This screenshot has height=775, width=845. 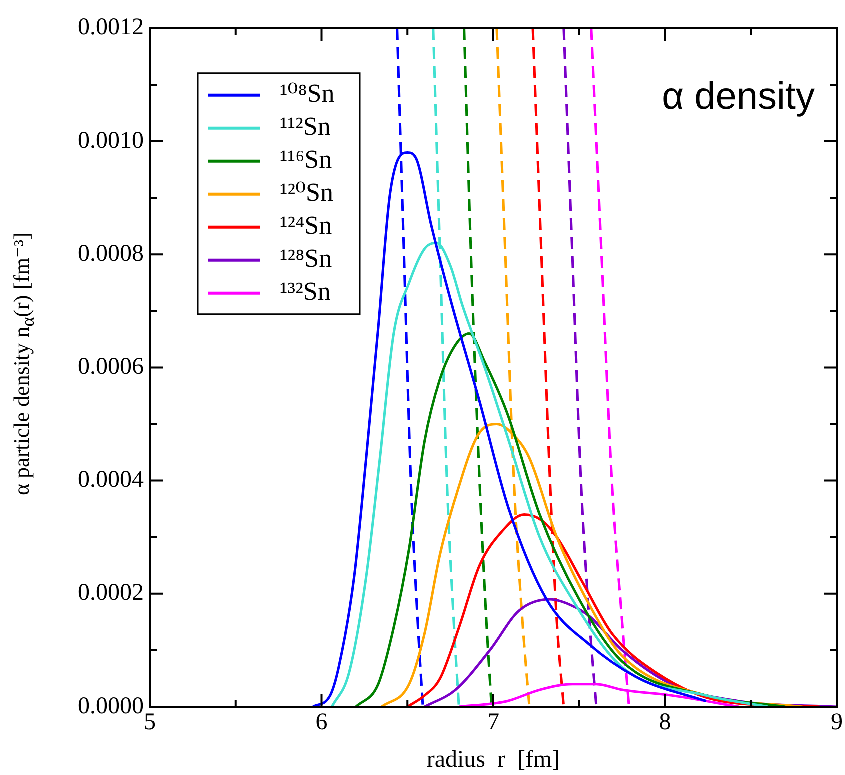 I want to click on x-tick-label: 6, so click(x=322, y=723).